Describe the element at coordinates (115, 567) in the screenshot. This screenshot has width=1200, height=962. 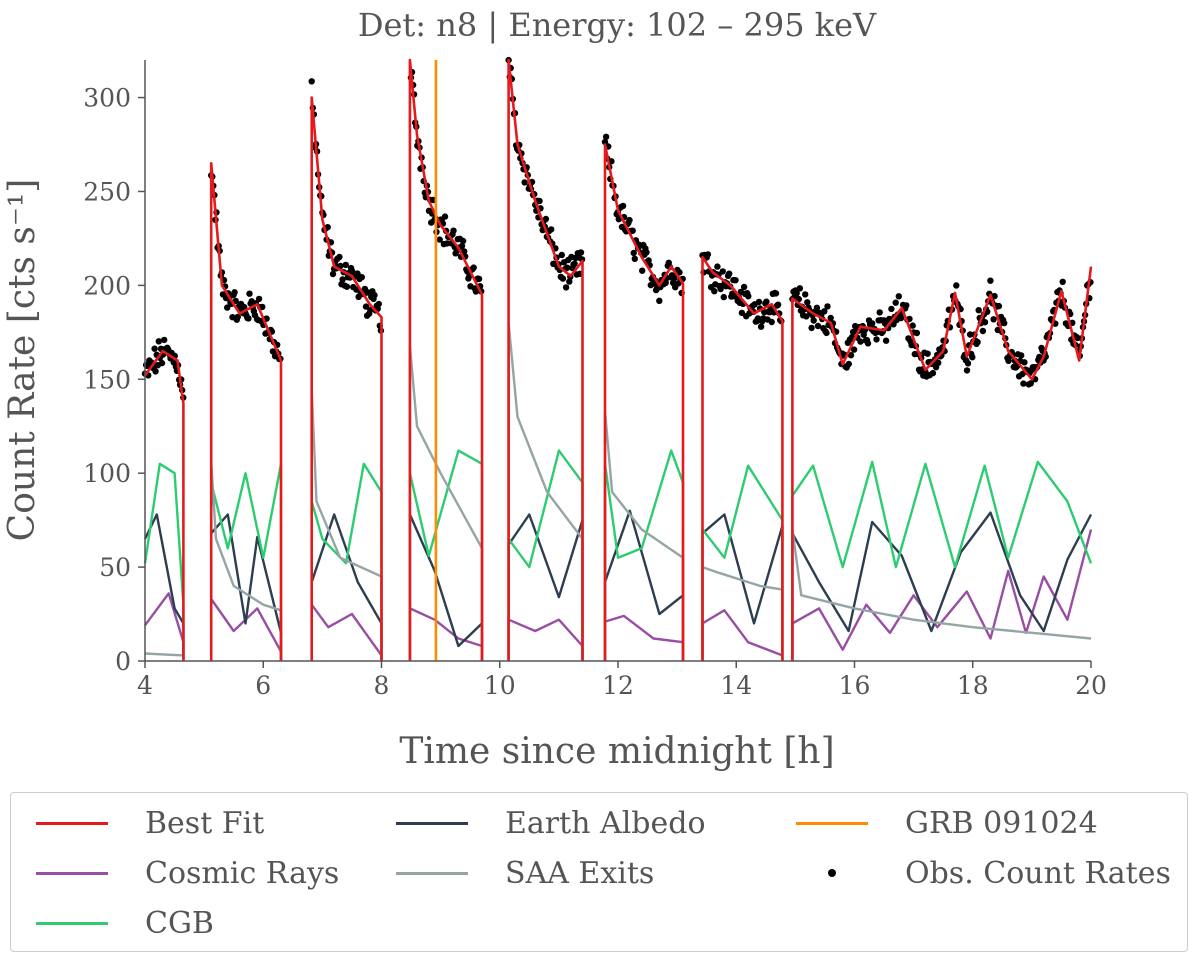
I see `y-tick-label: 50` at that location.